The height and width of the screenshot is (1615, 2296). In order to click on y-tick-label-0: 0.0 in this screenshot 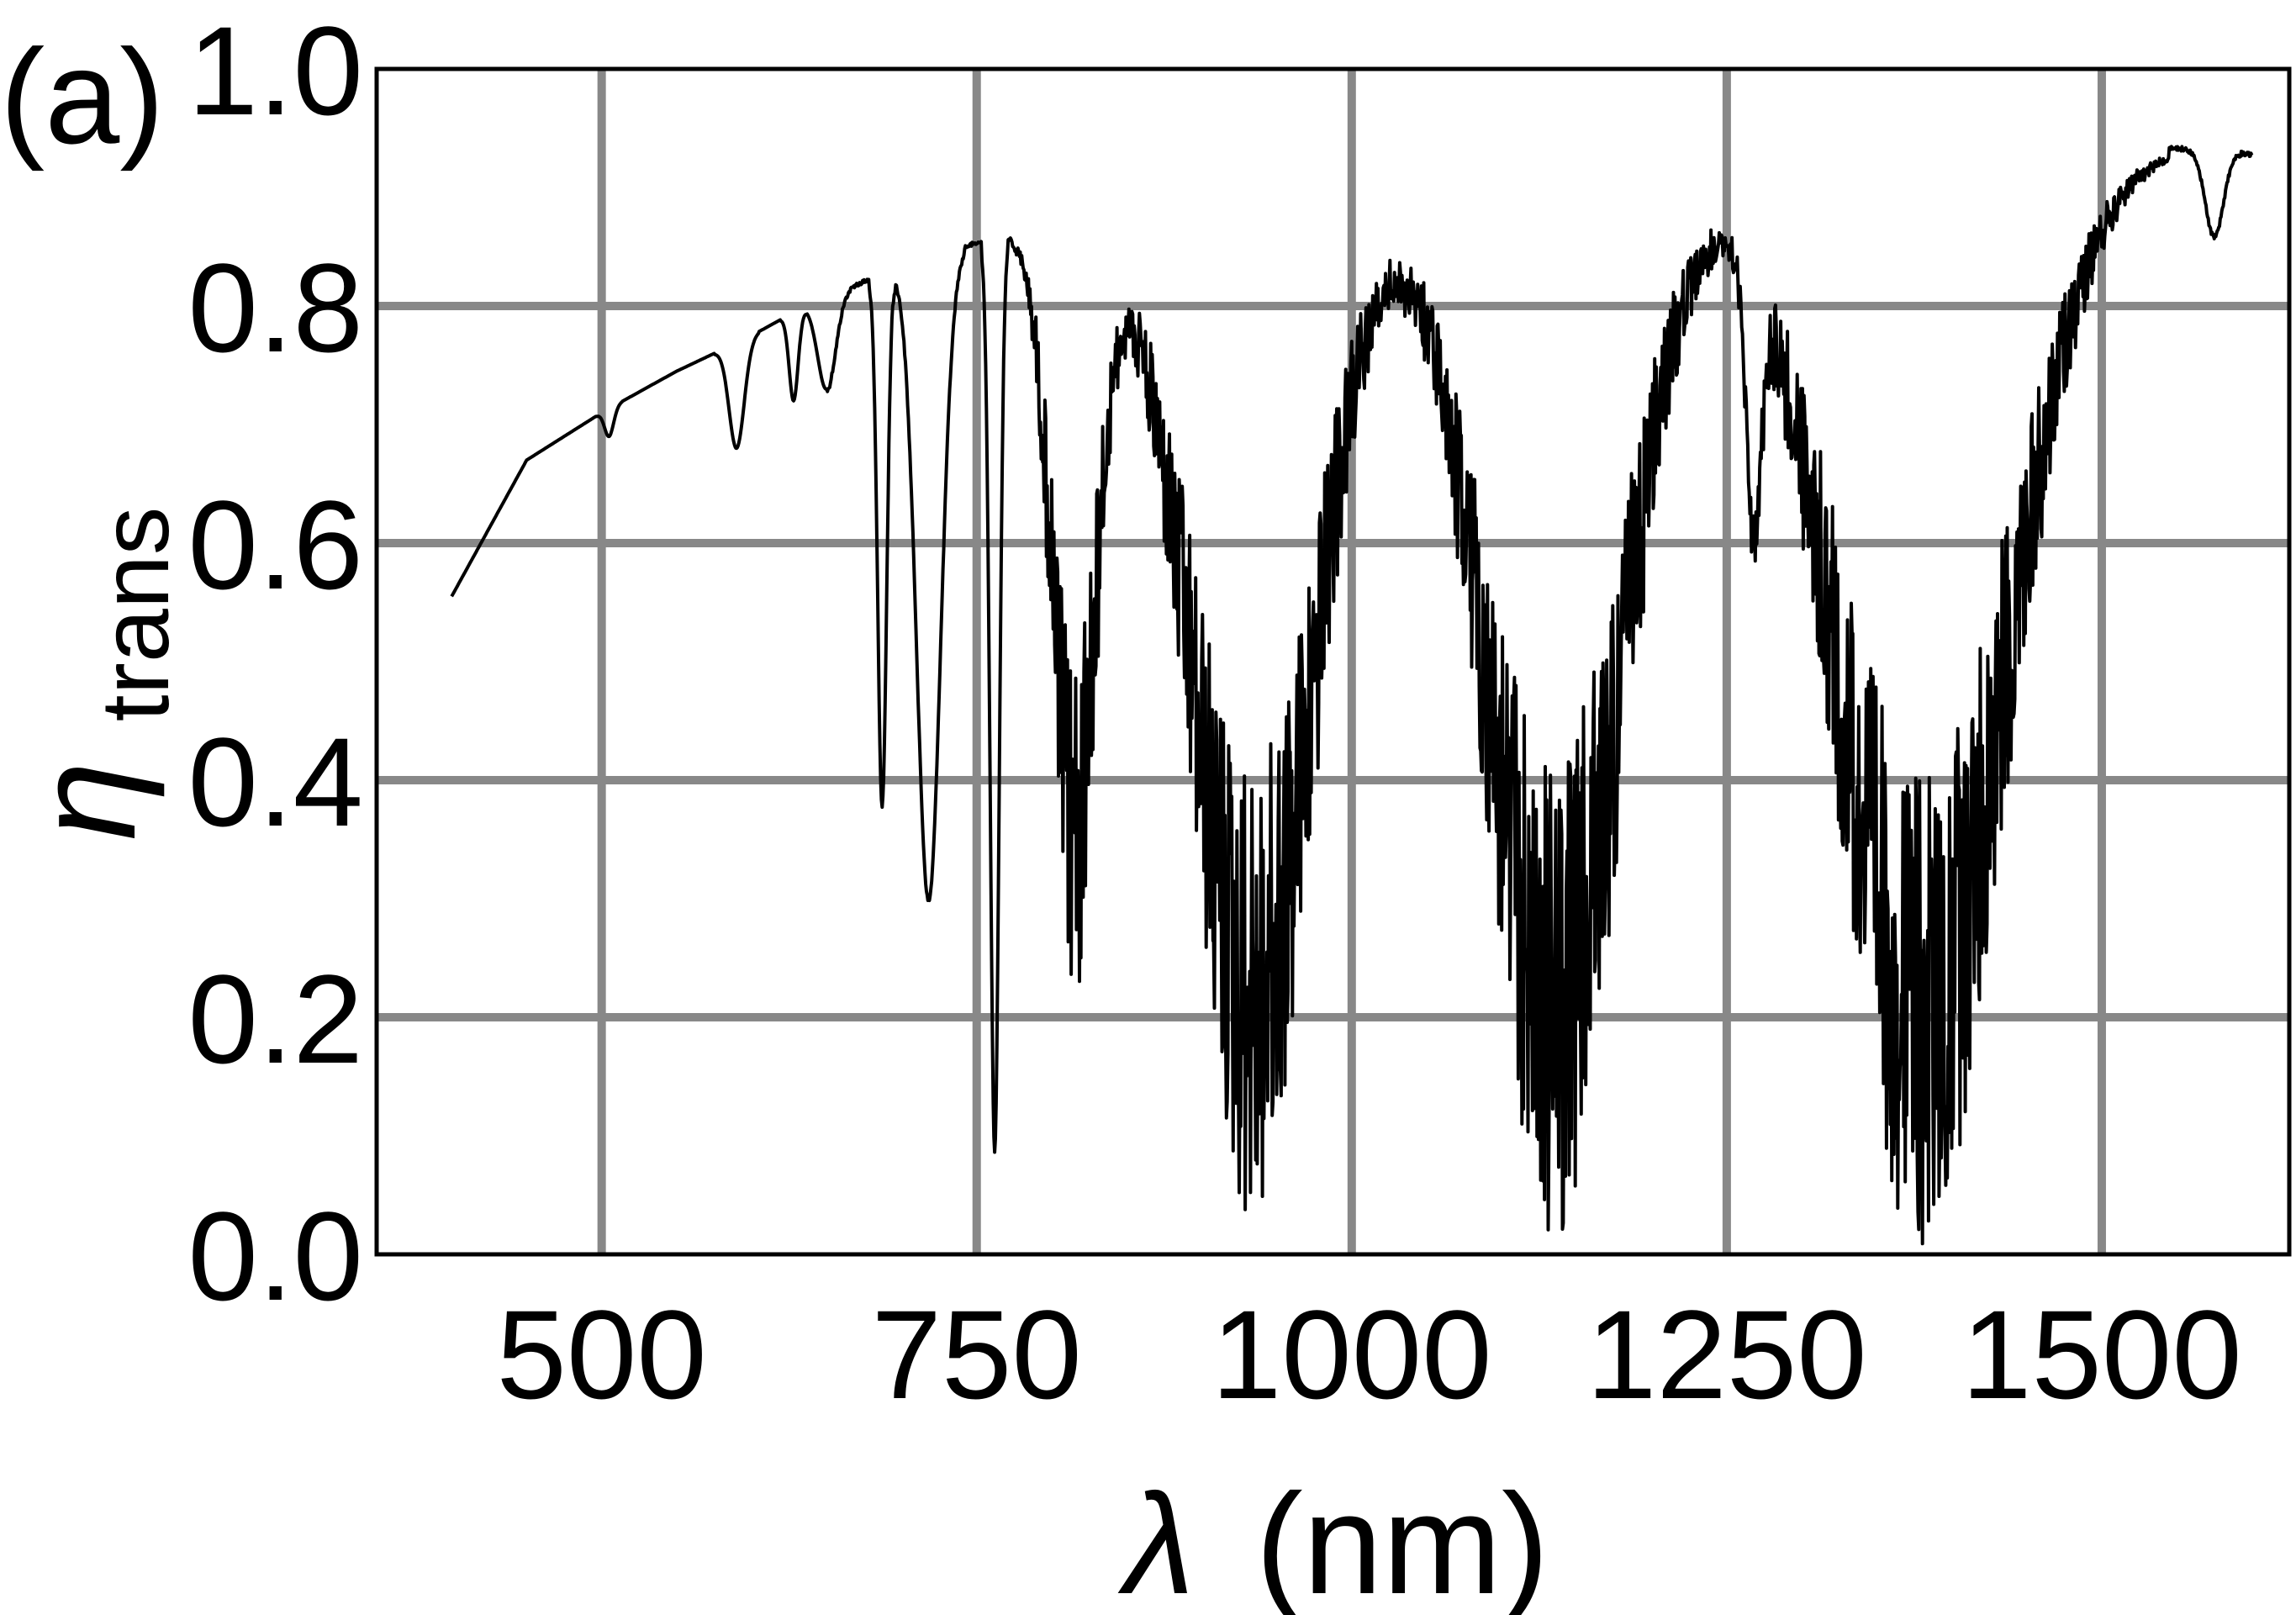, I will do `click(275, 1256)`.